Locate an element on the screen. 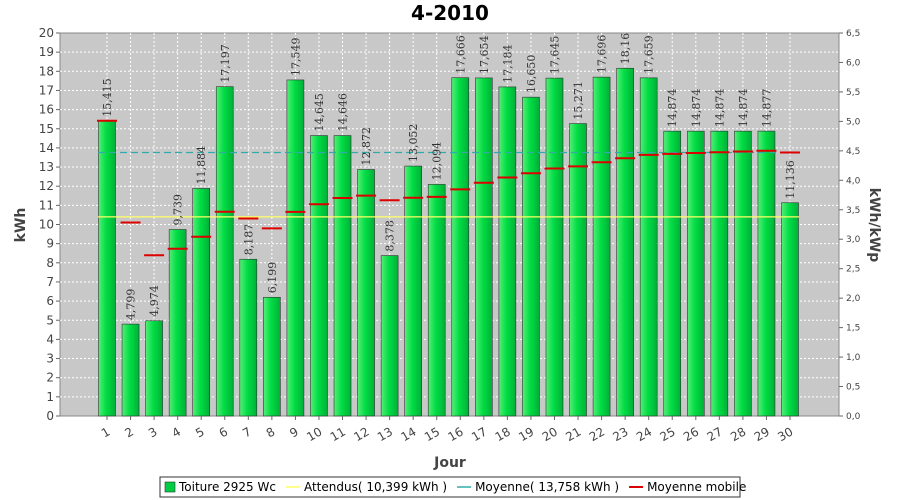  y-tick-label: 10 is located at coordinates (46, 225).